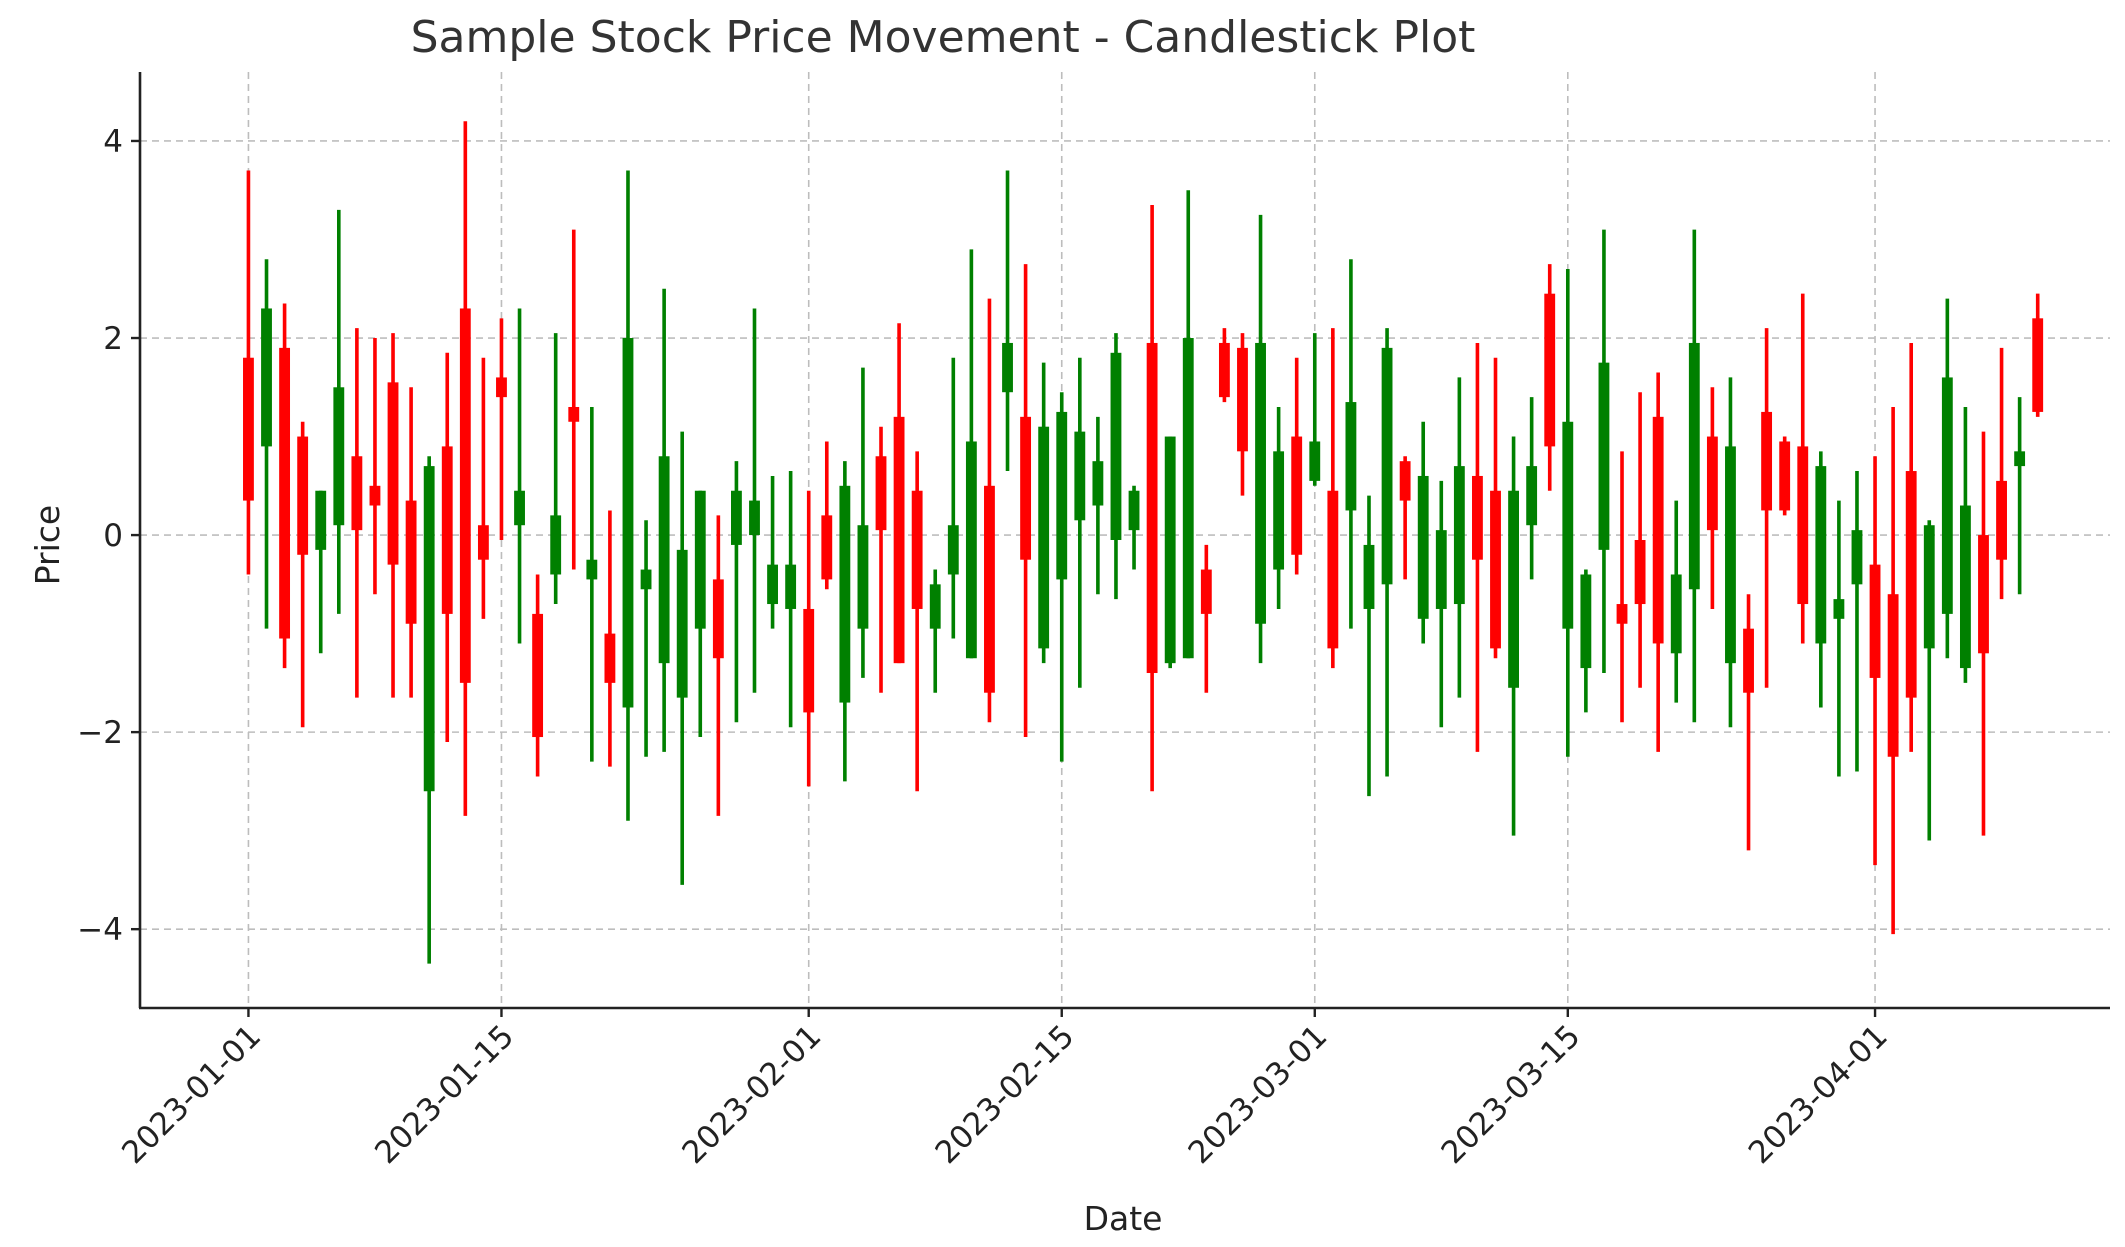 This screenshot has height=1247, width=2125. Describe the element at coordinates (1258, 1094) in the screenshot. I see `x-tick-label: 2023-03-01` at that location.